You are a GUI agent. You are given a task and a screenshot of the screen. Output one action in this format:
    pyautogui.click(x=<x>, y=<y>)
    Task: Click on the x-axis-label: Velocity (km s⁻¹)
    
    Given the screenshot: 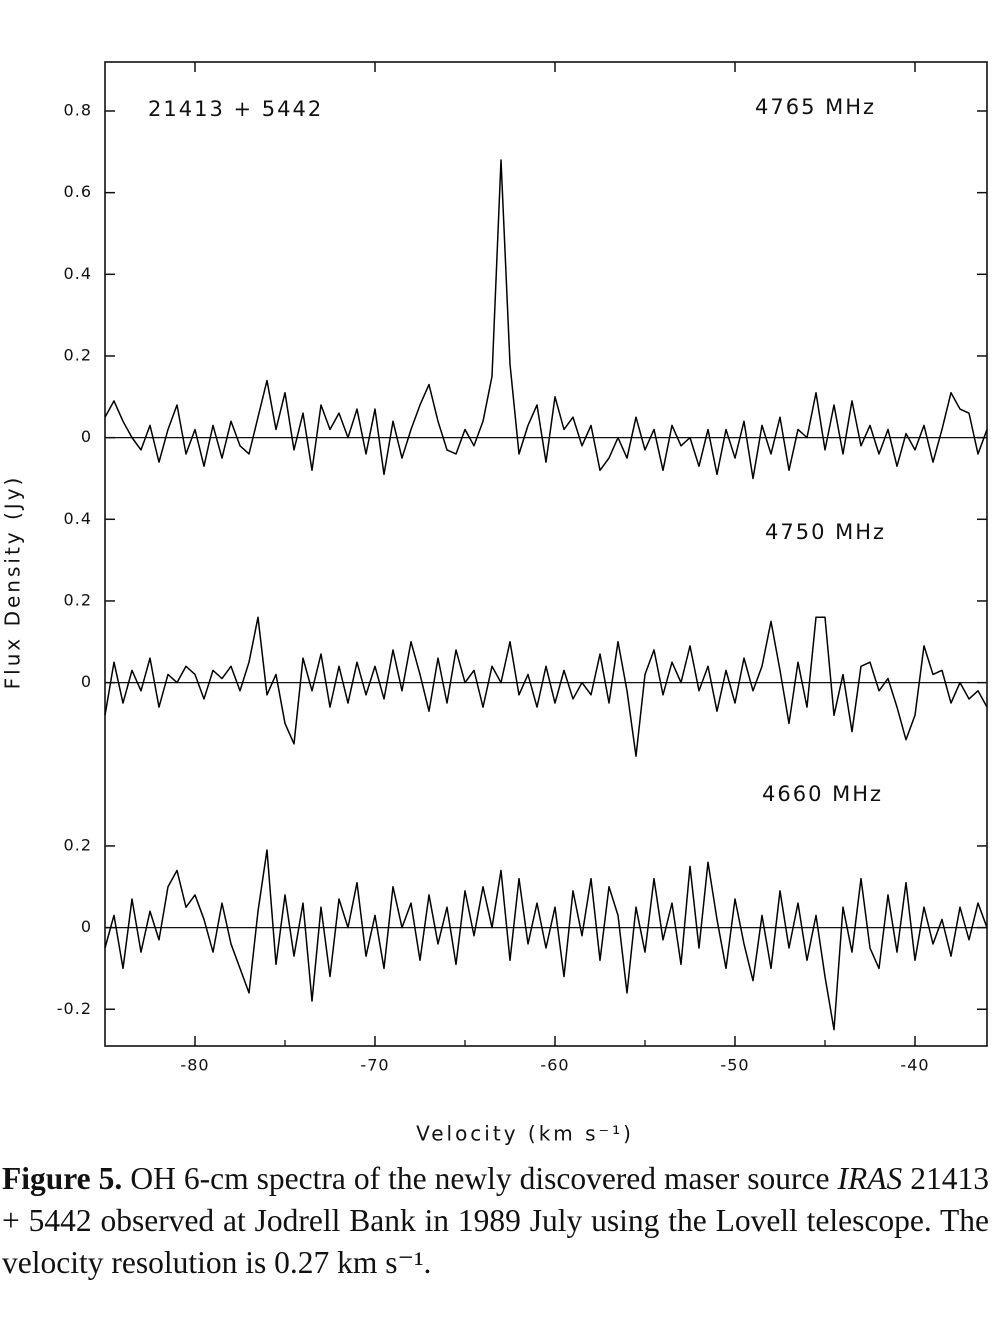 What is the action you would take?
    pyautogui.click(x=525, y=1134)
    